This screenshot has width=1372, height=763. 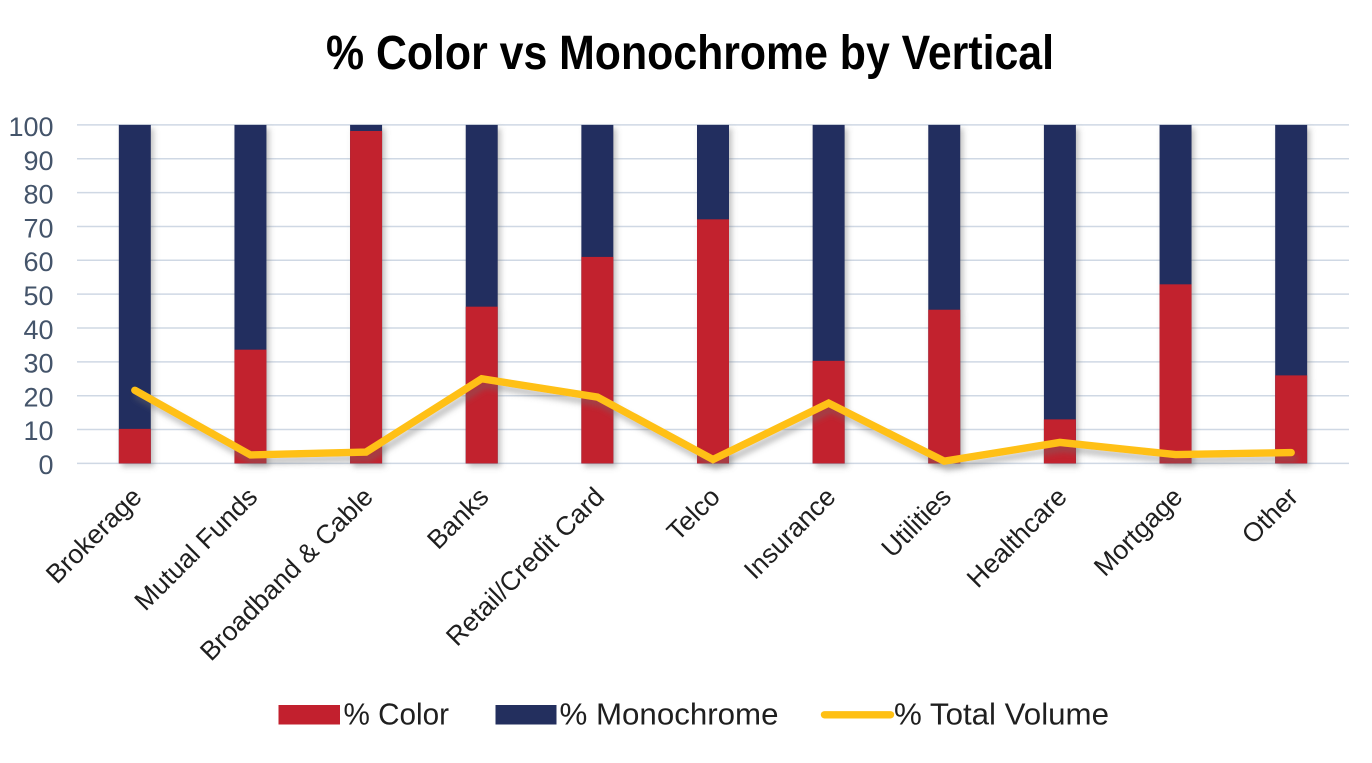 I want to click on svg-text: Other, so click(x=1270, y=515).